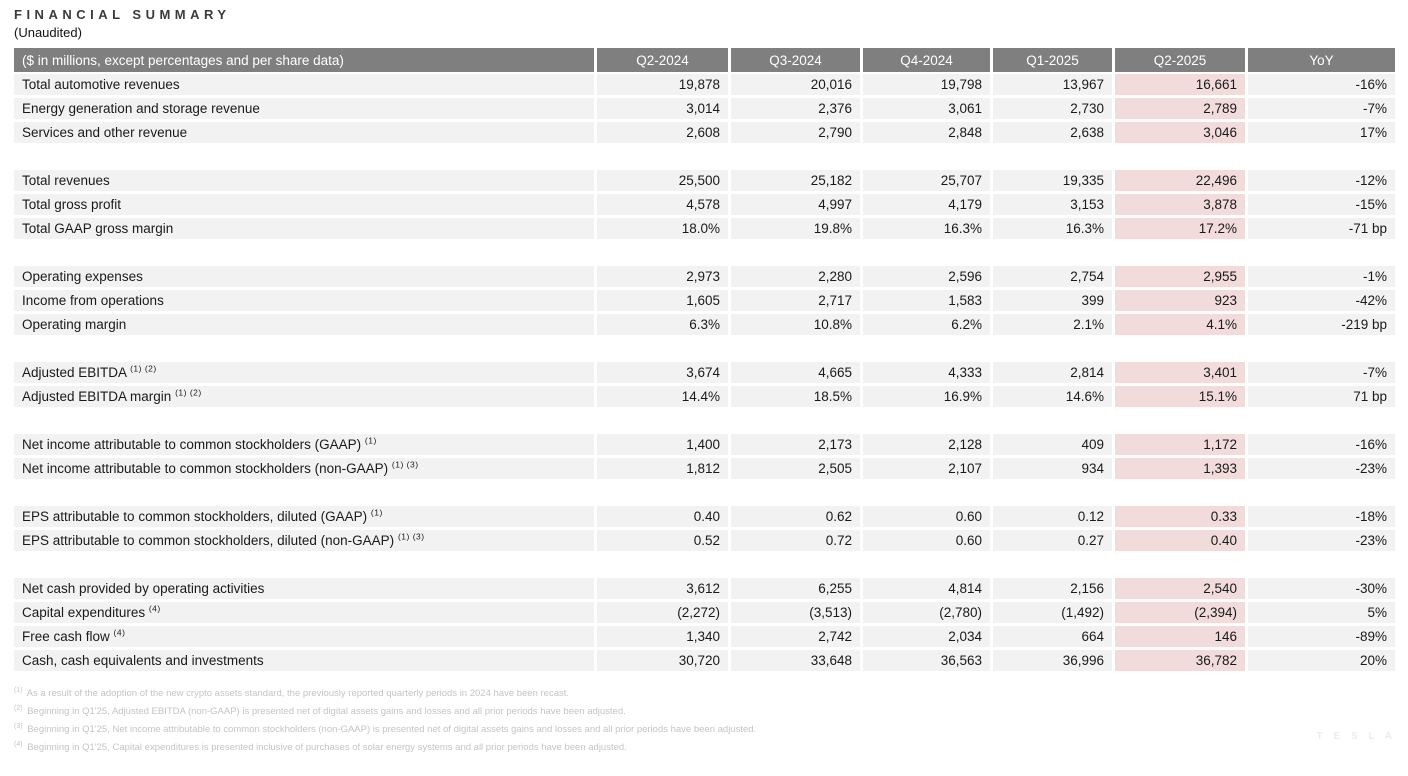 The image size is (1408, 776). Describe the element at coordinates (119, 632) in the screenshot. I see `footnote-marker: (4)` at that location.